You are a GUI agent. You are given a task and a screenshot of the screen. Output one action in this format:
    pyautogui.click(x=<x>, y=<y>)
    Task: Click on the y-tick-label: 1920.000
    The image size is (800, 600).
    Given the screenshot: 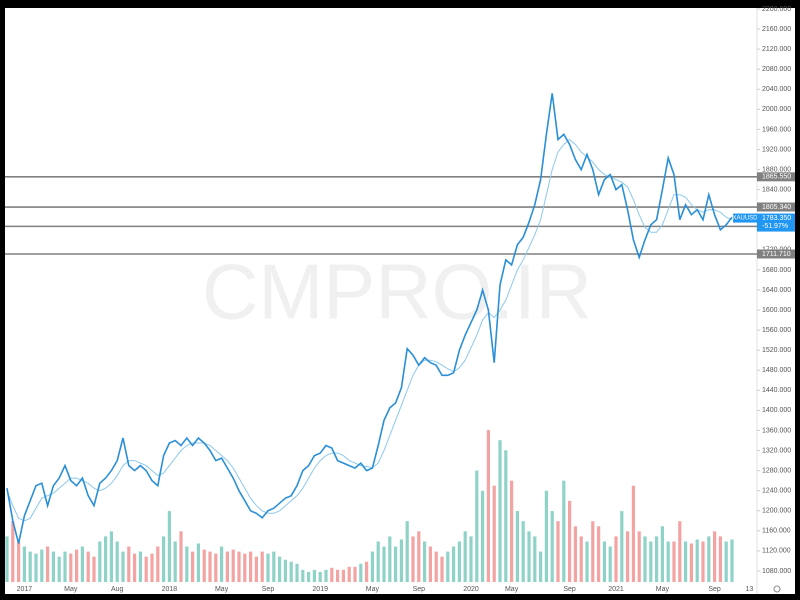 What is the action you would take?
    pyautogui.click(x=776, y=149)
    